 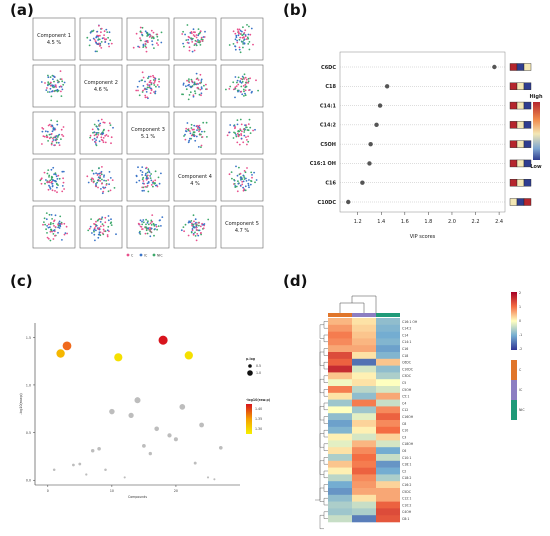 What do you see at coordinates (405, 356) in the screenshot?
I see `heatmap-row-label: C18` at bounding box center [405, 356].